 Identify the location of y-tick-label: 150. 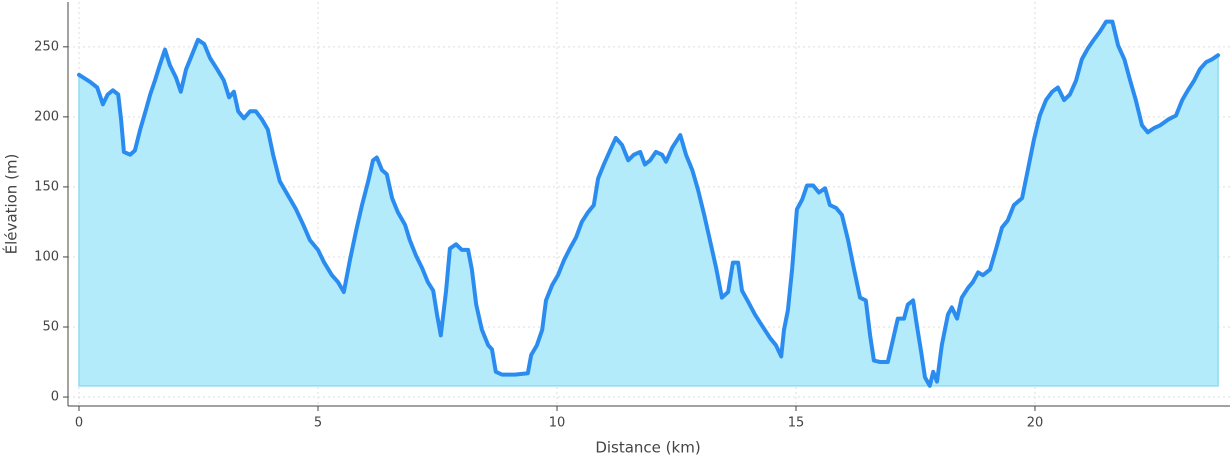
(46, 186).